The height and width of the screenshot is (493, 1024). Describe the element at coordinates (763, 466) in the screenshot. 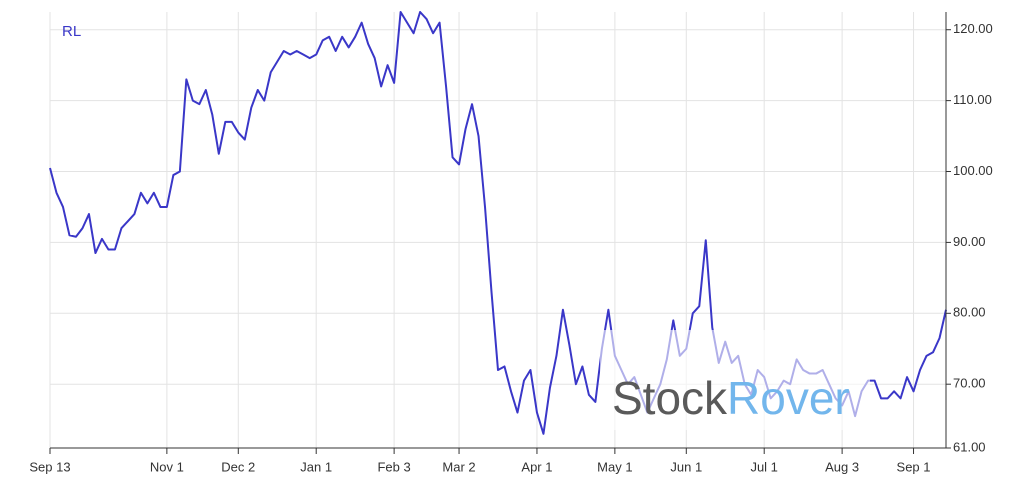

I see `x-tick-label: Jul 1` at that location.